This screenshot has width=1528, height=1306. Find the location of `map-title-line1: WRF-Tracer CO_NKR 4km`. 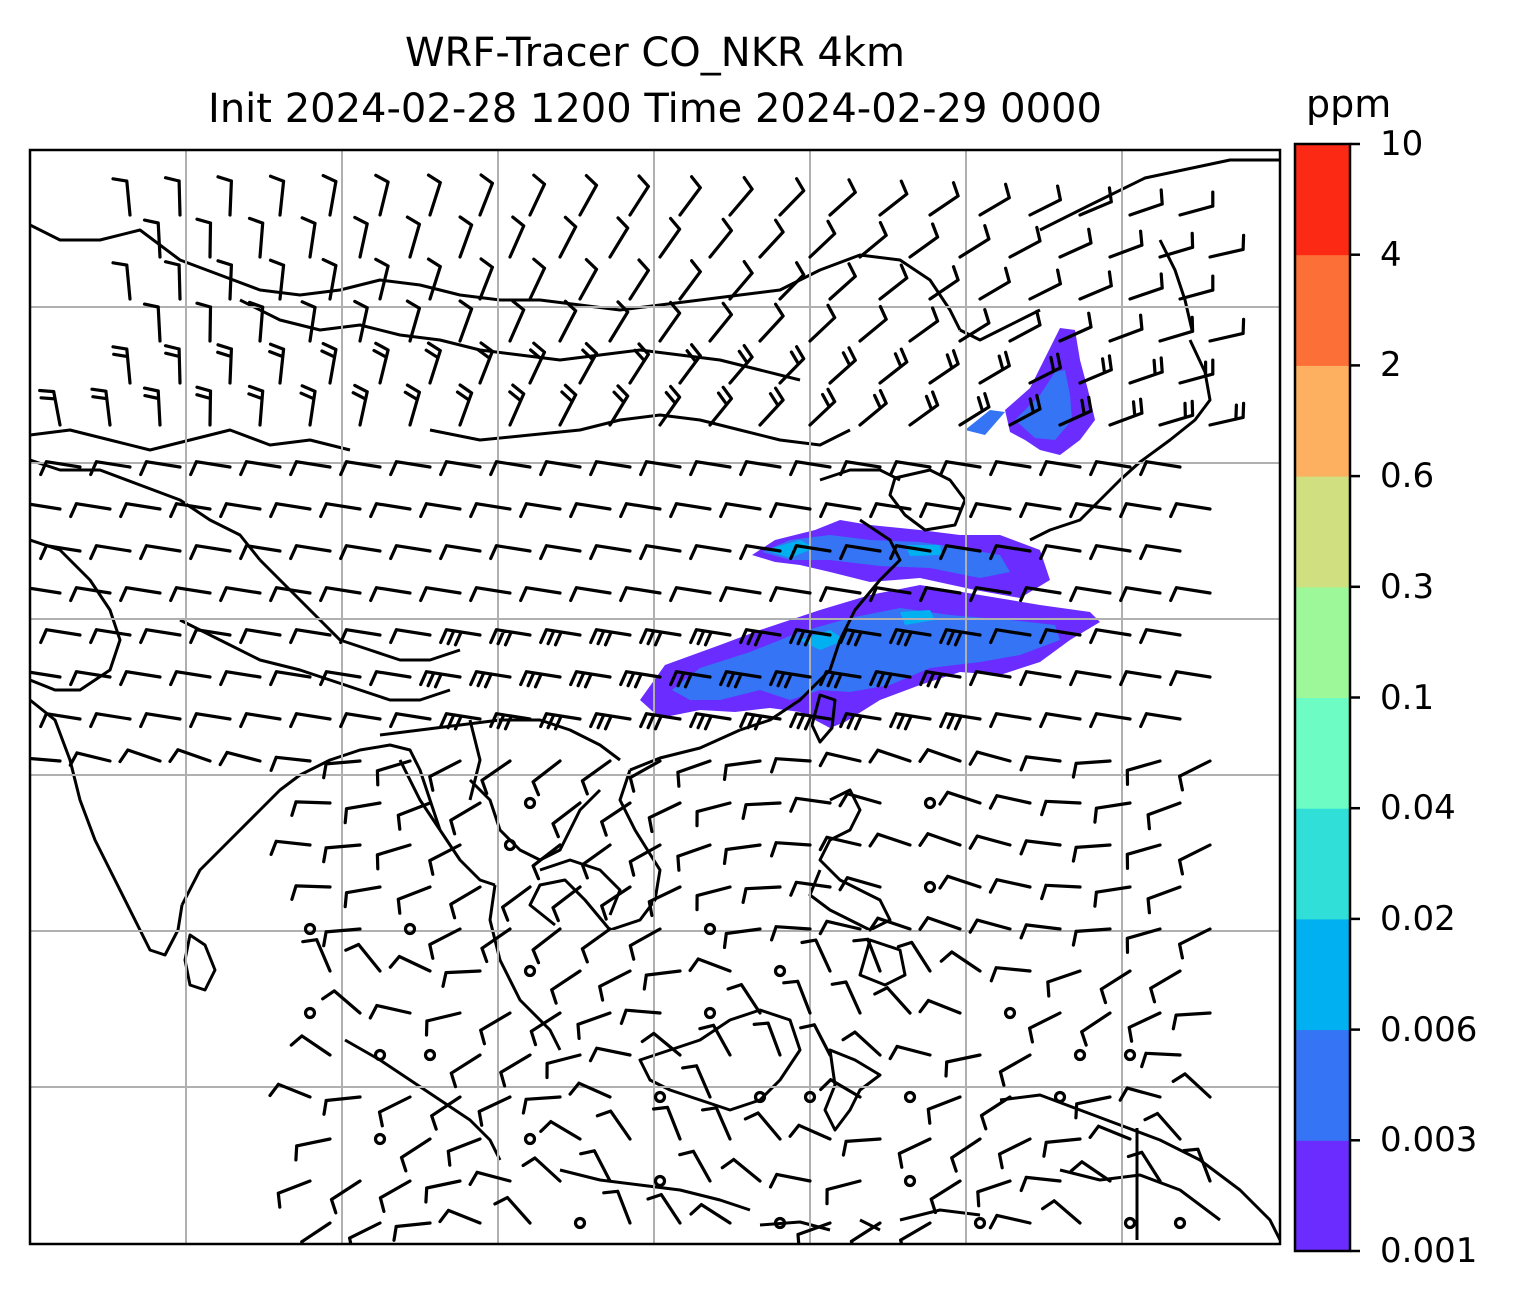

map-title-line1: WRF-Tracer CO_NKR 4km is located at coordinates (655, 53).